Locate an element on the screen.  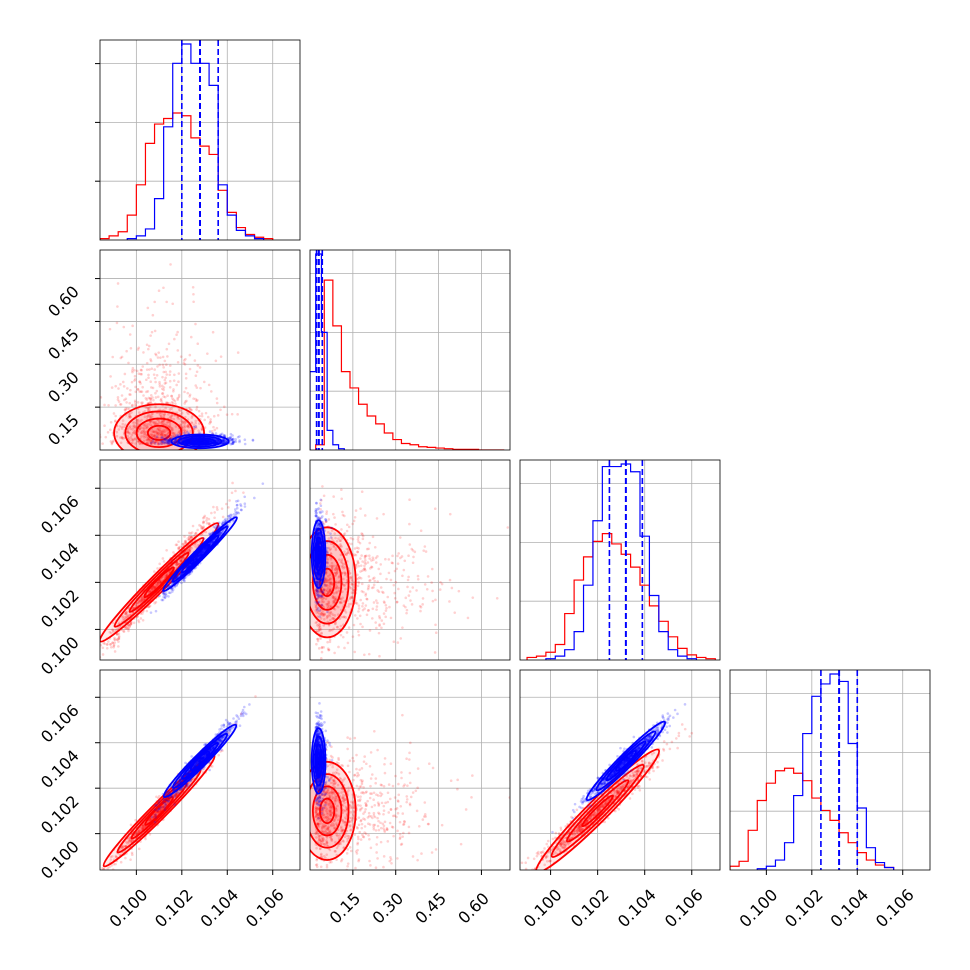
contour-red is located at coordinates (333, 582).